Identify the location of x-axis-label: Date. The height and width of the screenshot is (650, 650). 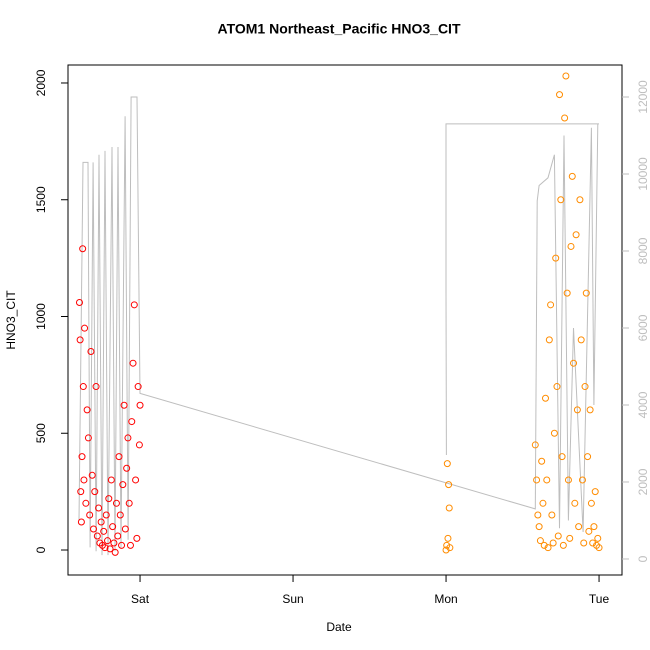
(339, 627).